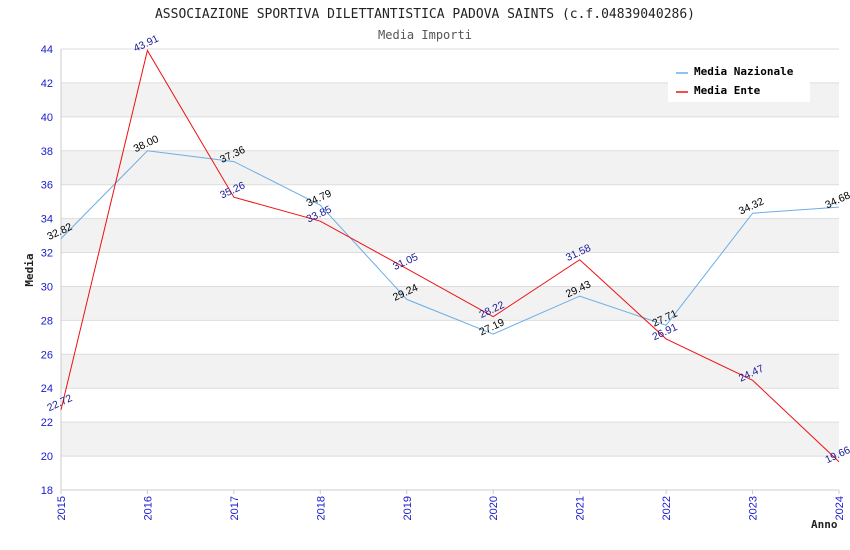 The width and height of the screenshot is (850, 550). I want to click on x-tick-label: 2021, so click(581, 508).